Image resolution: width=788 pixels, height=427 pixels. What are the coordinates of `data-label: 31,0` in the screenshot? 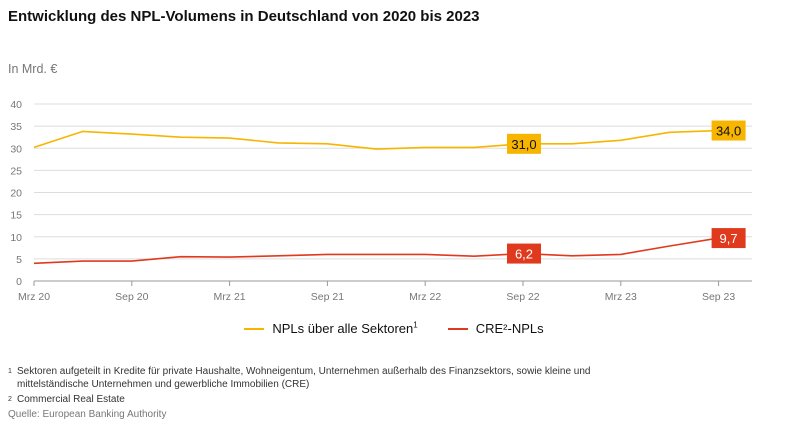 It's located at (523, 144).